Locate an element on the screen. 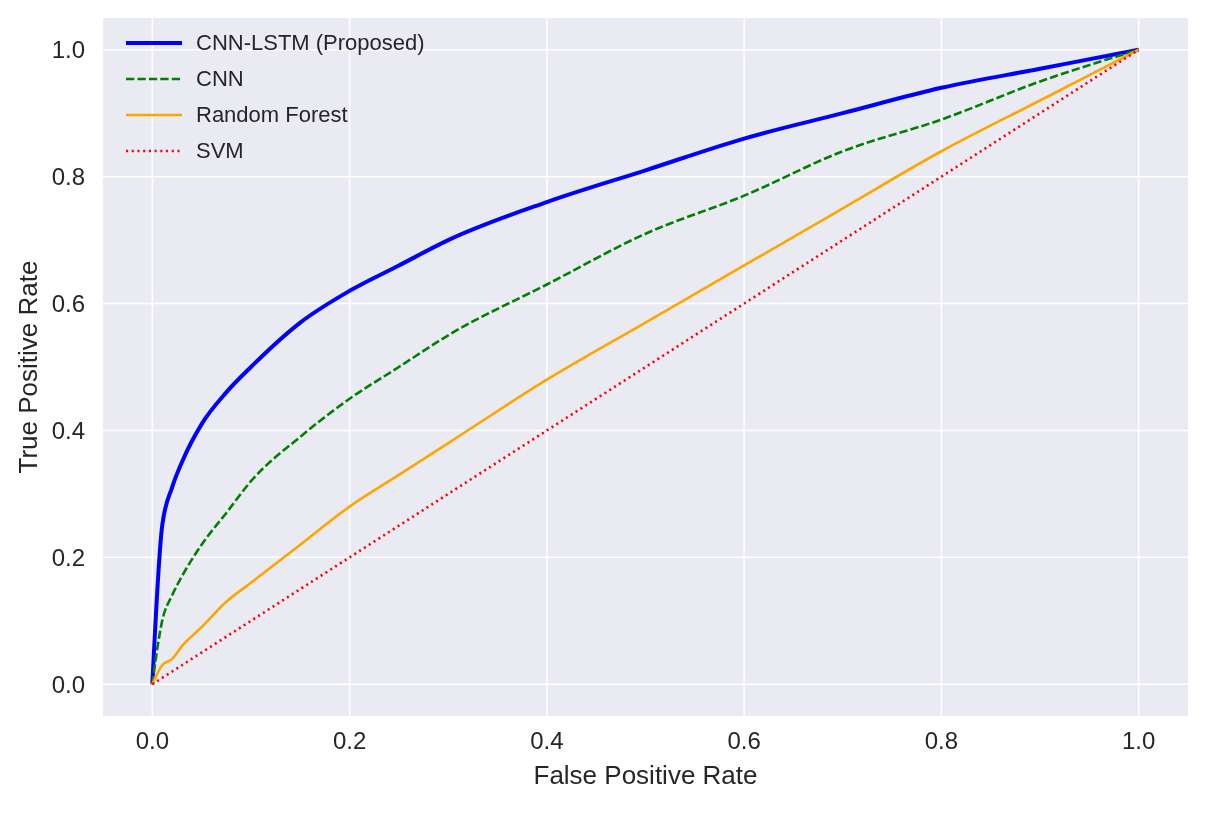 The width and height of the screenshot is (1216, 814). y-axis-title: True Positive Rate is located at coordinates (28, 367).